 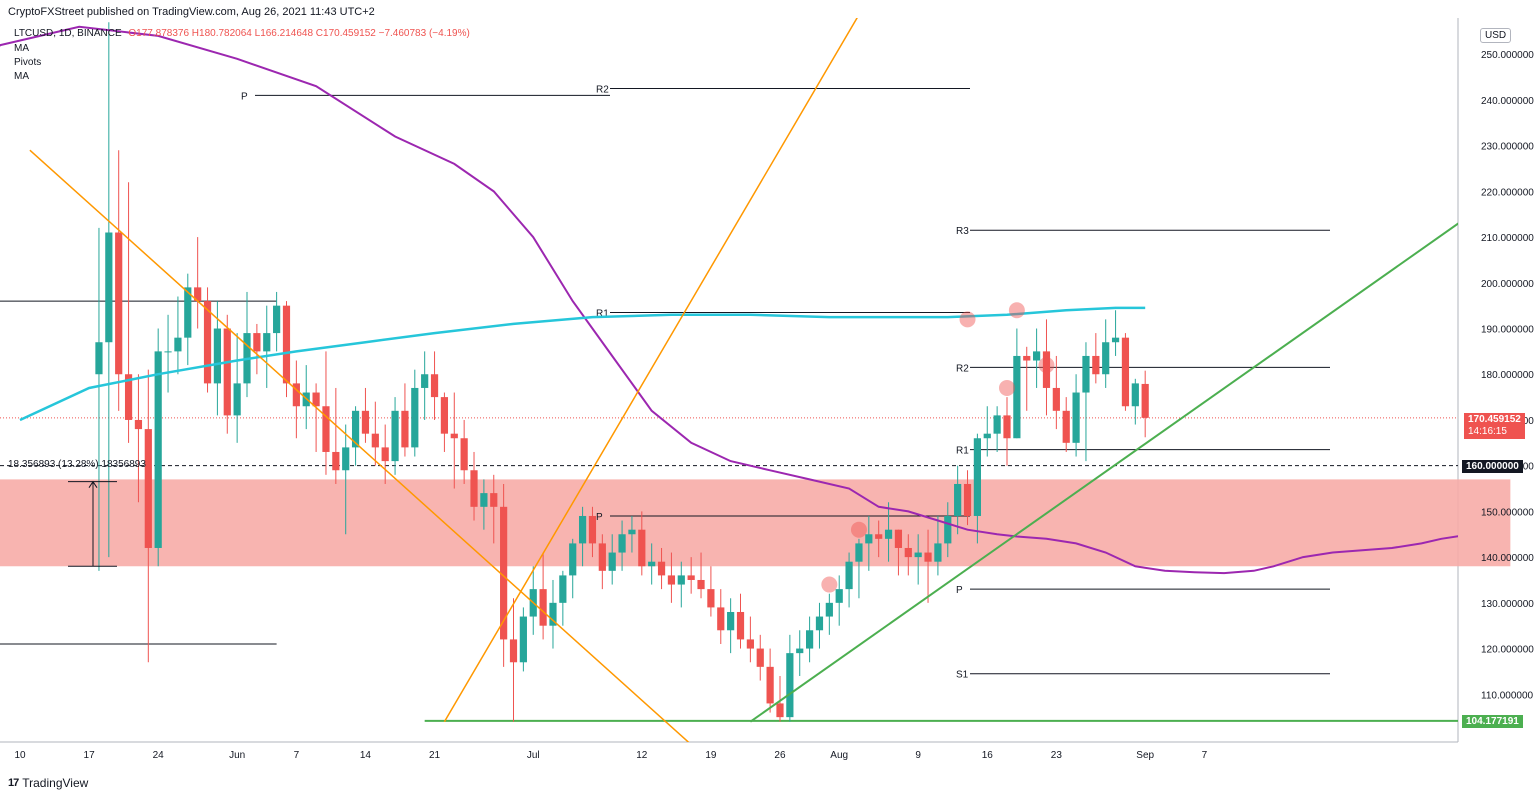 What do you see at coordinates (1507, 650) in the screenshot?
I see `price-tick-label: 120.000000` at bounding box center [1507, 650].